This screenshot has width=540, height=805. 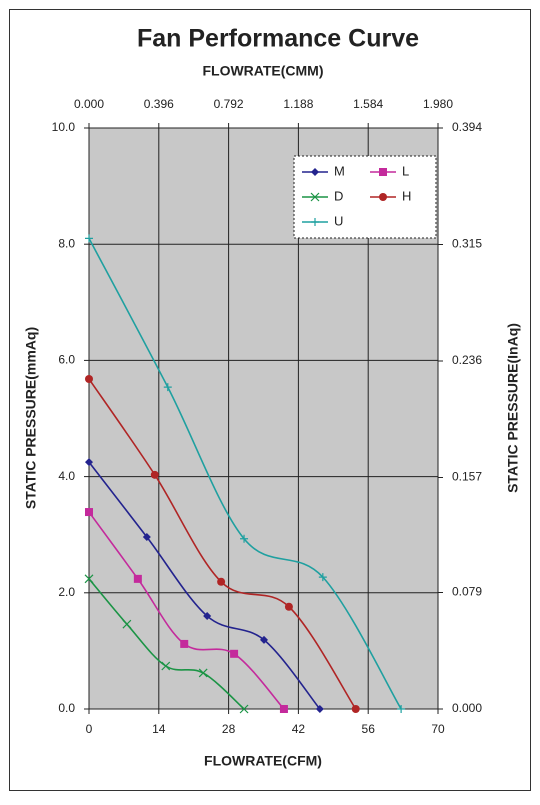 I want to click on y-tick-label: 10.0, so click(x=64, y=127).